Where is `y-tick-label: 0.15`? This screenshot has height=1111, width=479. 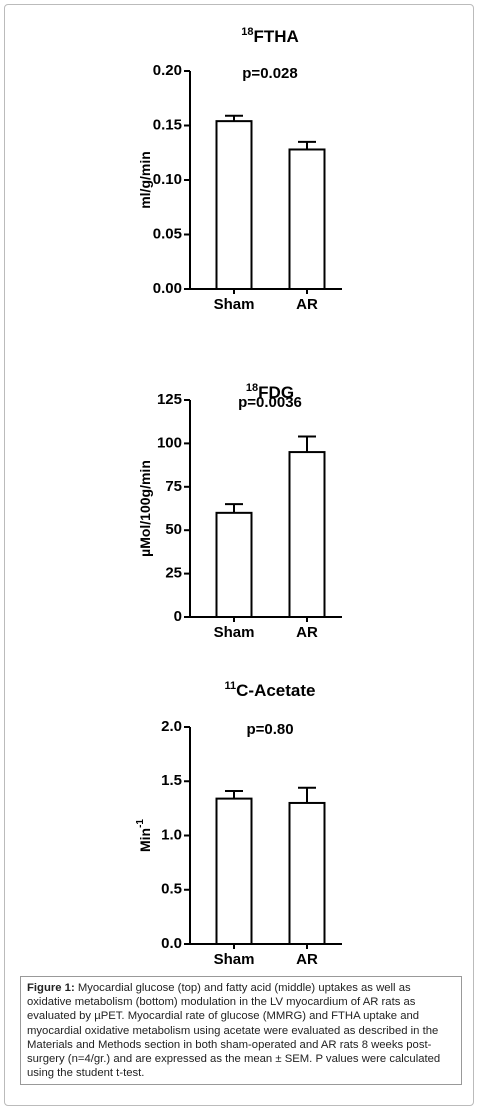
y-tick-label: 0.15 is located at coordinates (167, 124).